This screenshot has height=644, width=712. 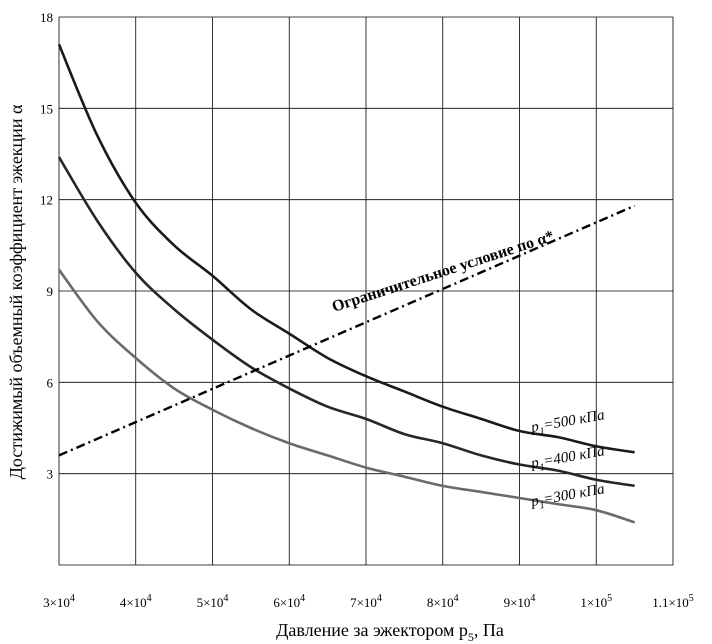 What do you see at coordinates (520, 601) in the screenshot?
I see `x-tick-label: 9×10⁴` at bounding box center [520, 601].